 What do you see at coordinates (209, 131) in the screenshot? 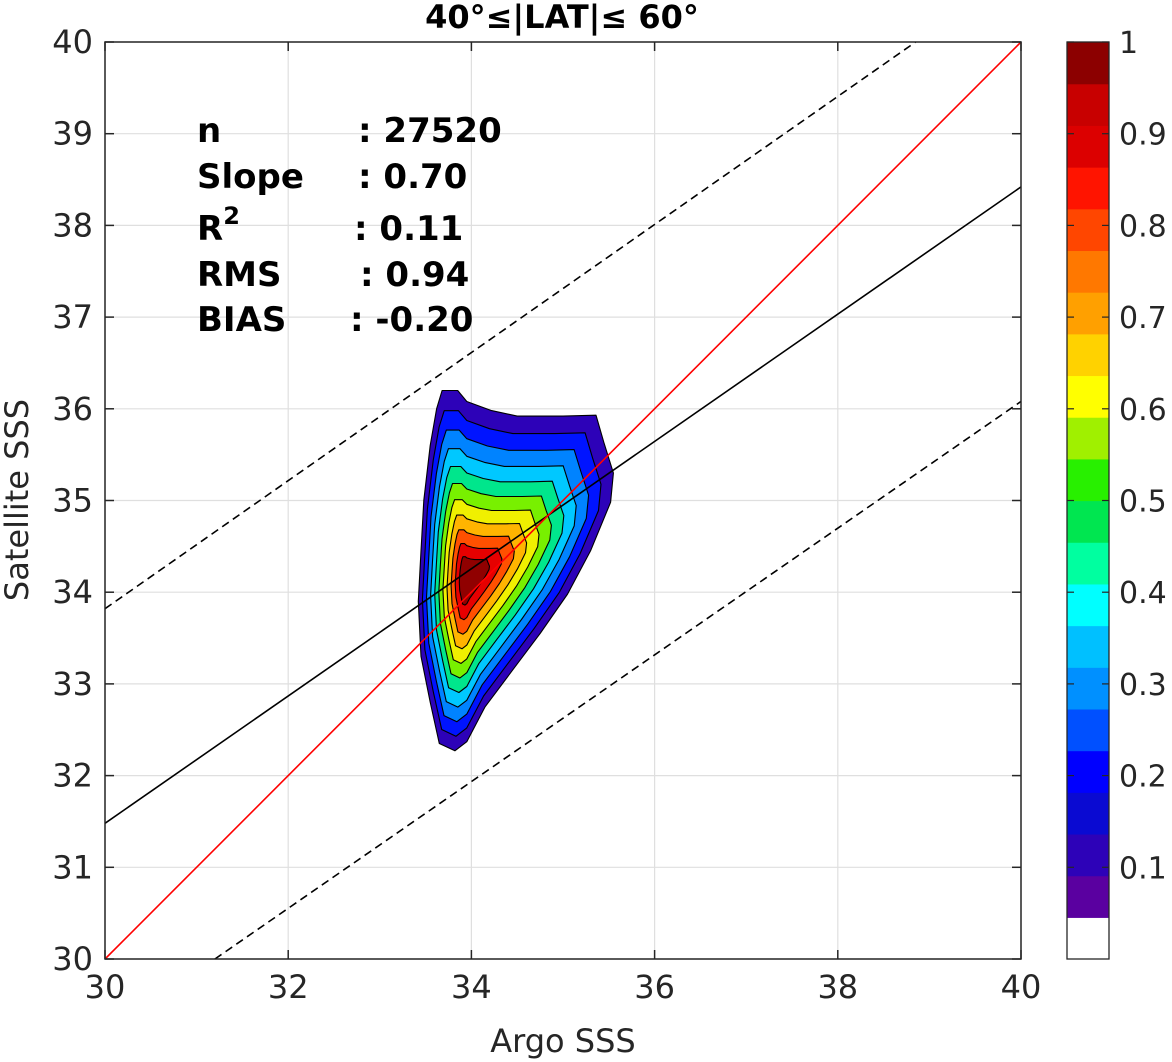
I see `stat-key: n` at bounding box center [209, 131].